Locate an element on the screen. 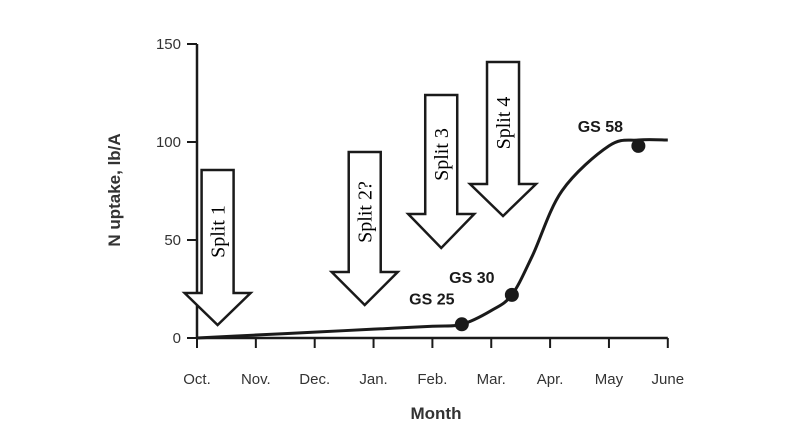 This screenshot has width=800, height=427. split-label: Split 1 is located at coordinates (219, 231).